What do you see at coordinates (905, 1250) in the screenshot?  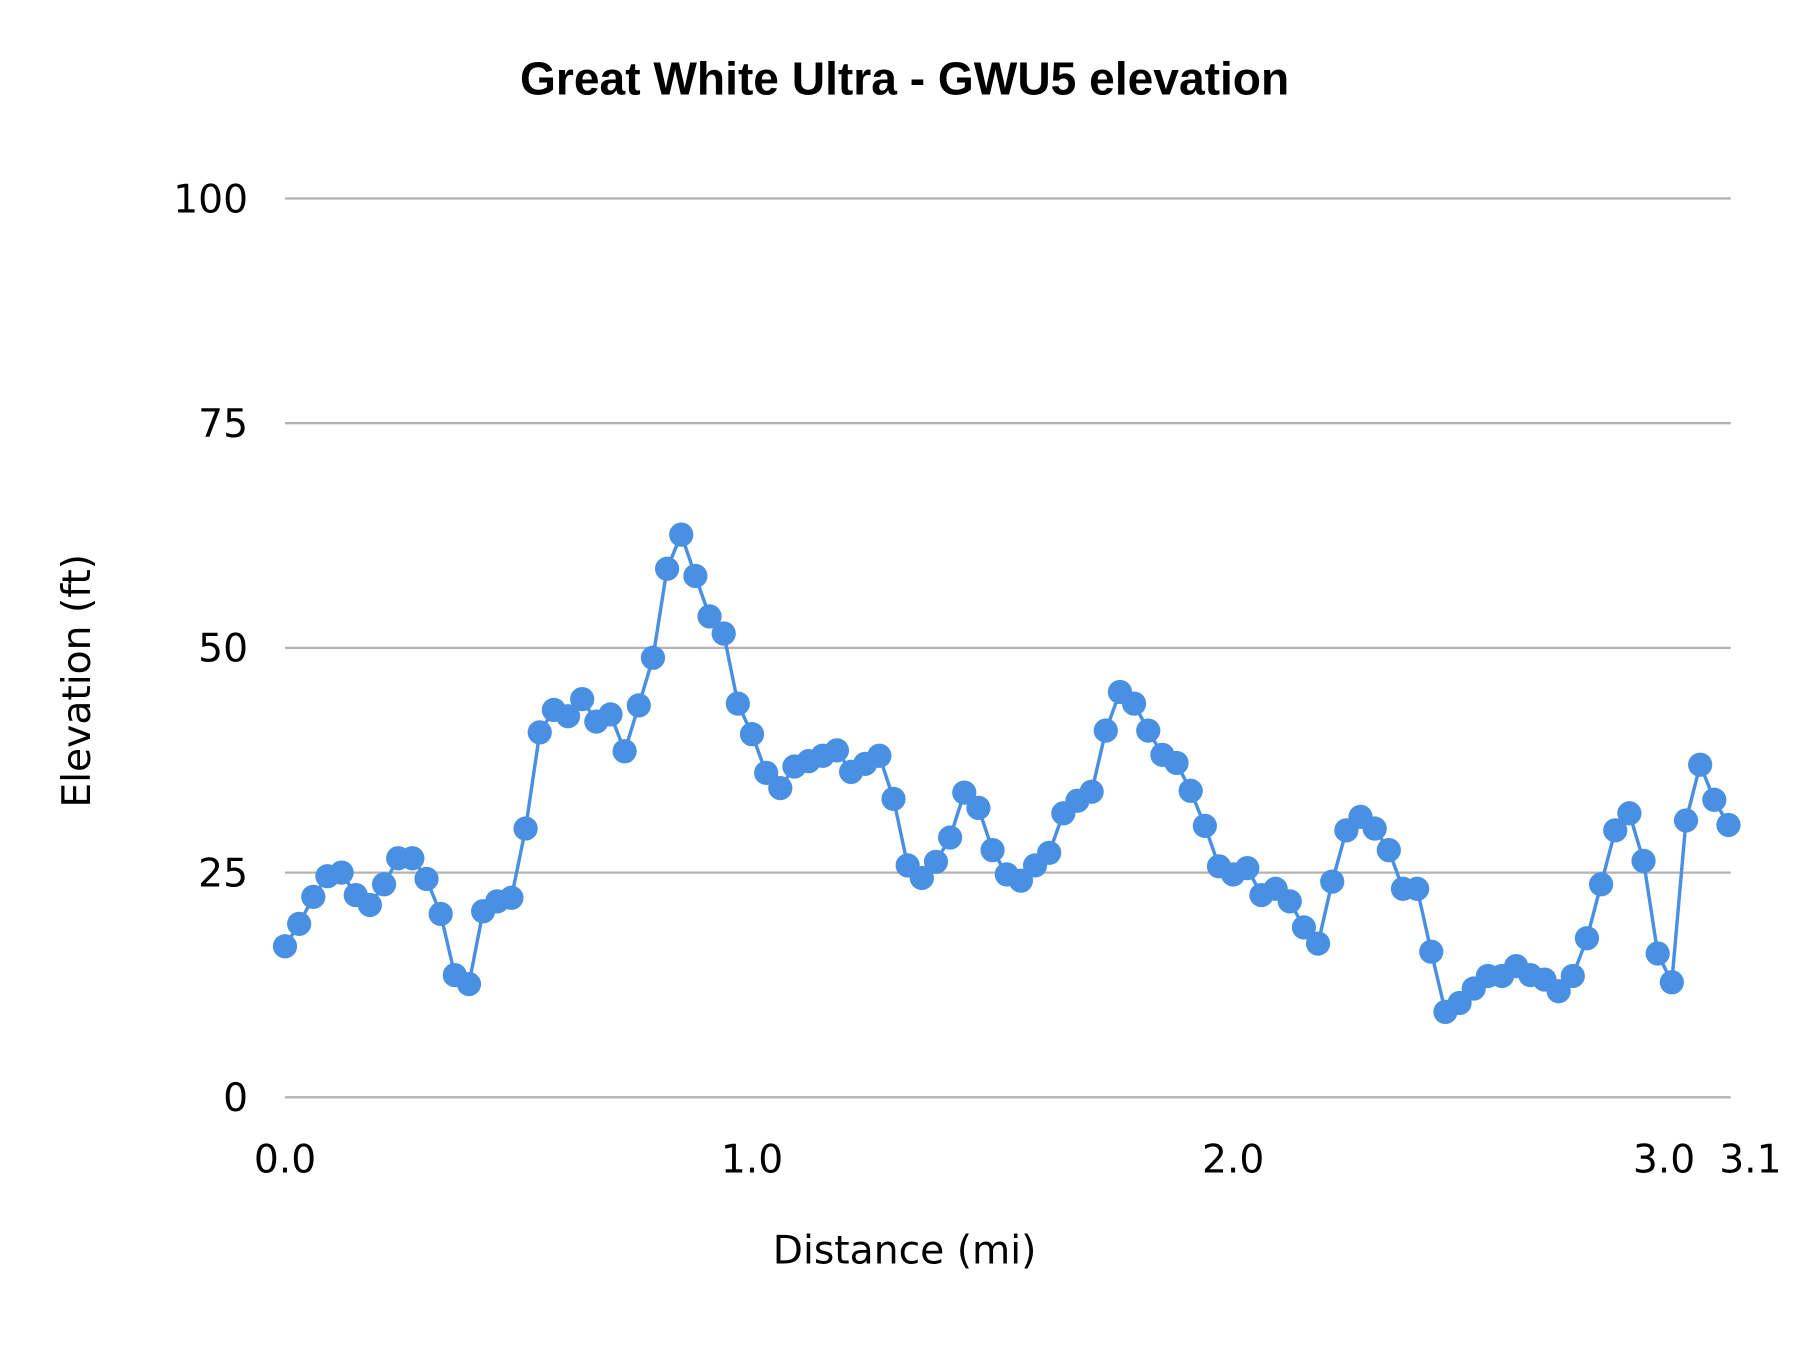 I see `x-axis-label: Distance (mi)` at bounding box center [905, 1250].